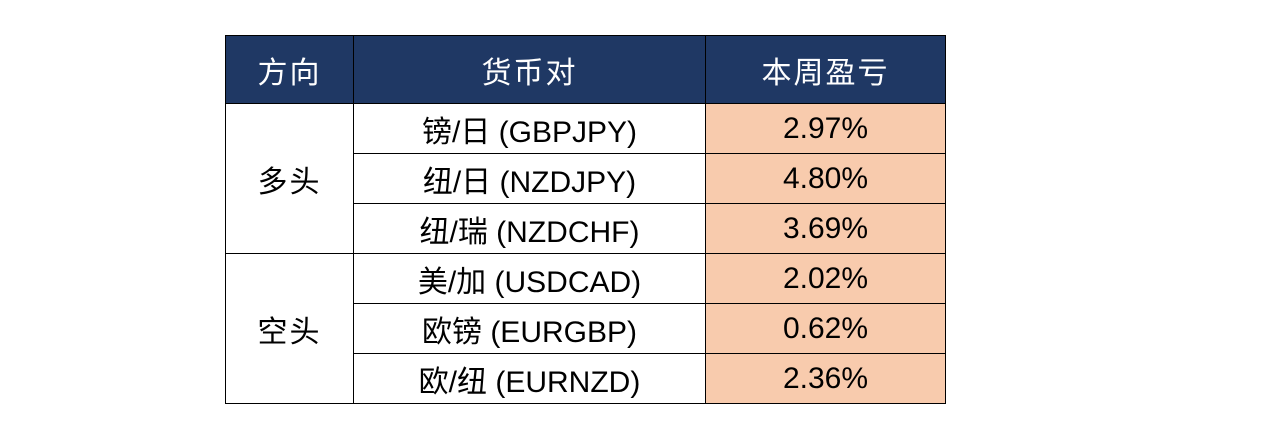  What do you see at coordinates (825, 228) in the screenshot?
I see `pnl-cell: 3.69%` at bounding box center [825, 228].